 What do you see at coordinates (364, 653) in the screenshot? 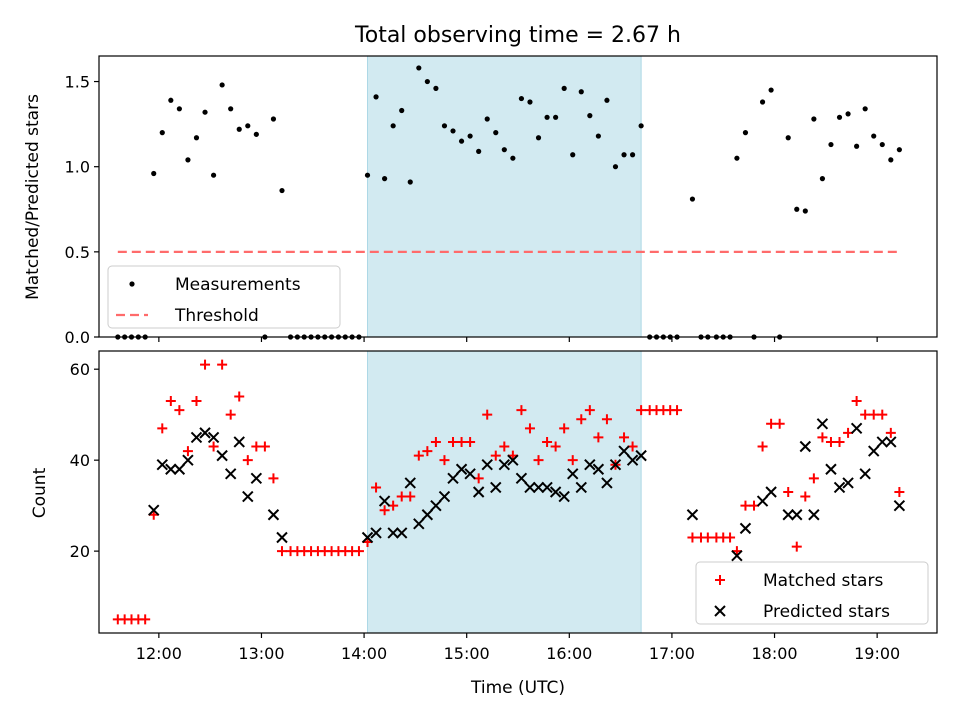
I see `x-tick-label: 14:00` at bounding box center [364, 653].